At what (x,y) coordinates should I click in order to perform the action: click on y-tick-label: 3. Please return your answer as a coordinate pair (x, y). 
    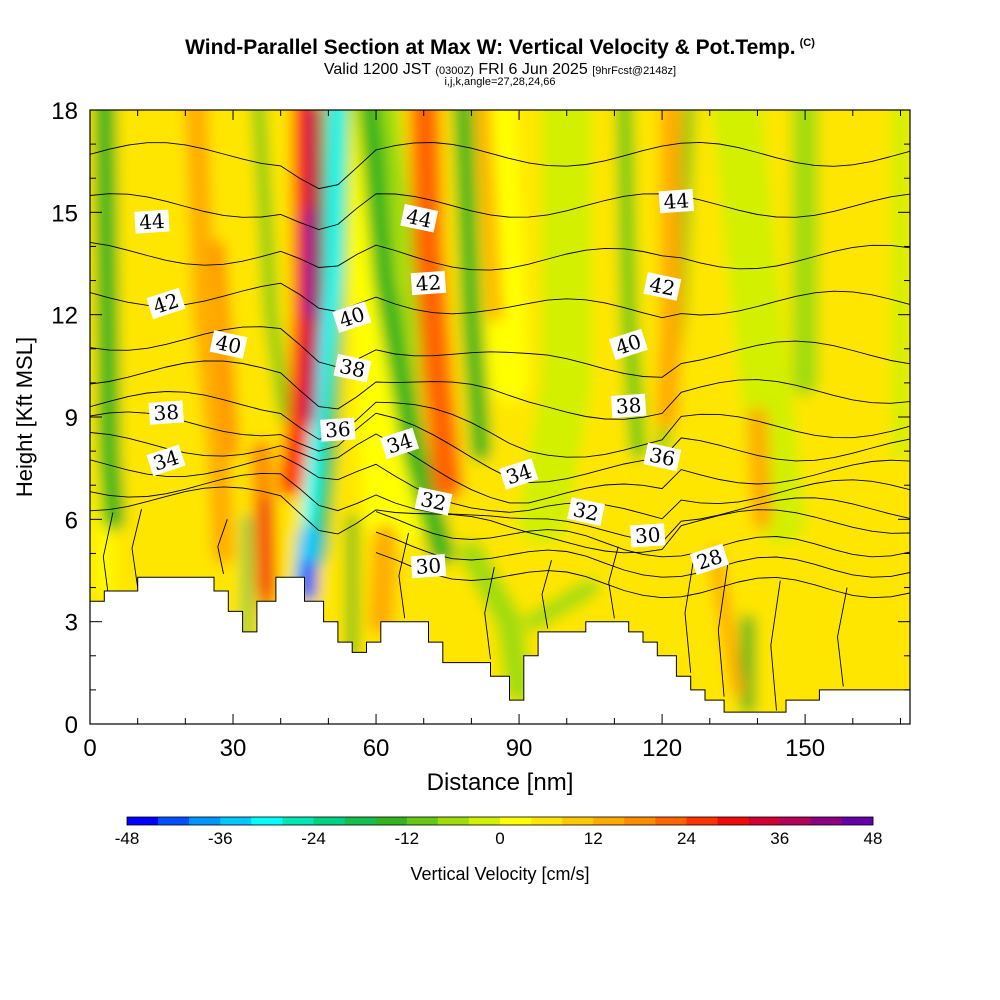
    Looking at the image, I should click on (71, 623).